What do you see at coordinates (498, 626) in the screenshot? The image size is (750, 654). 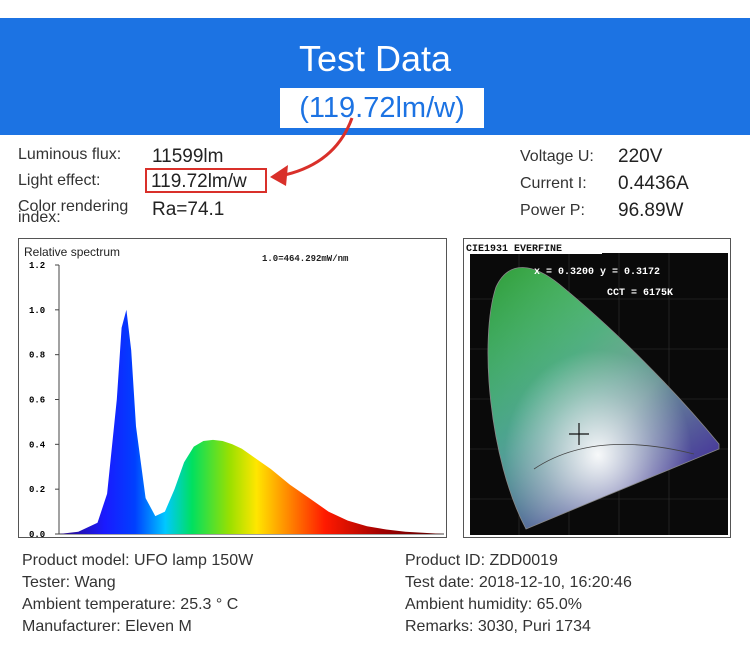 I see `remarks: Remarks: 3030, Puri 1734` at bounding box center [498, 626].